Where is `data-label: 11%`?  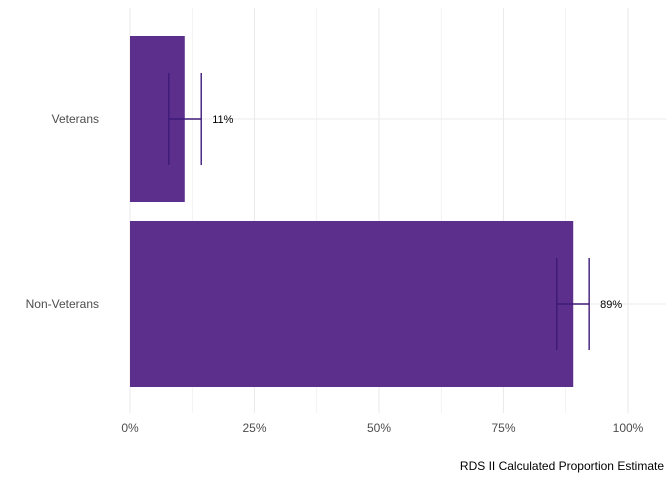 data-label: 11% is located at coordinates (222, 120).